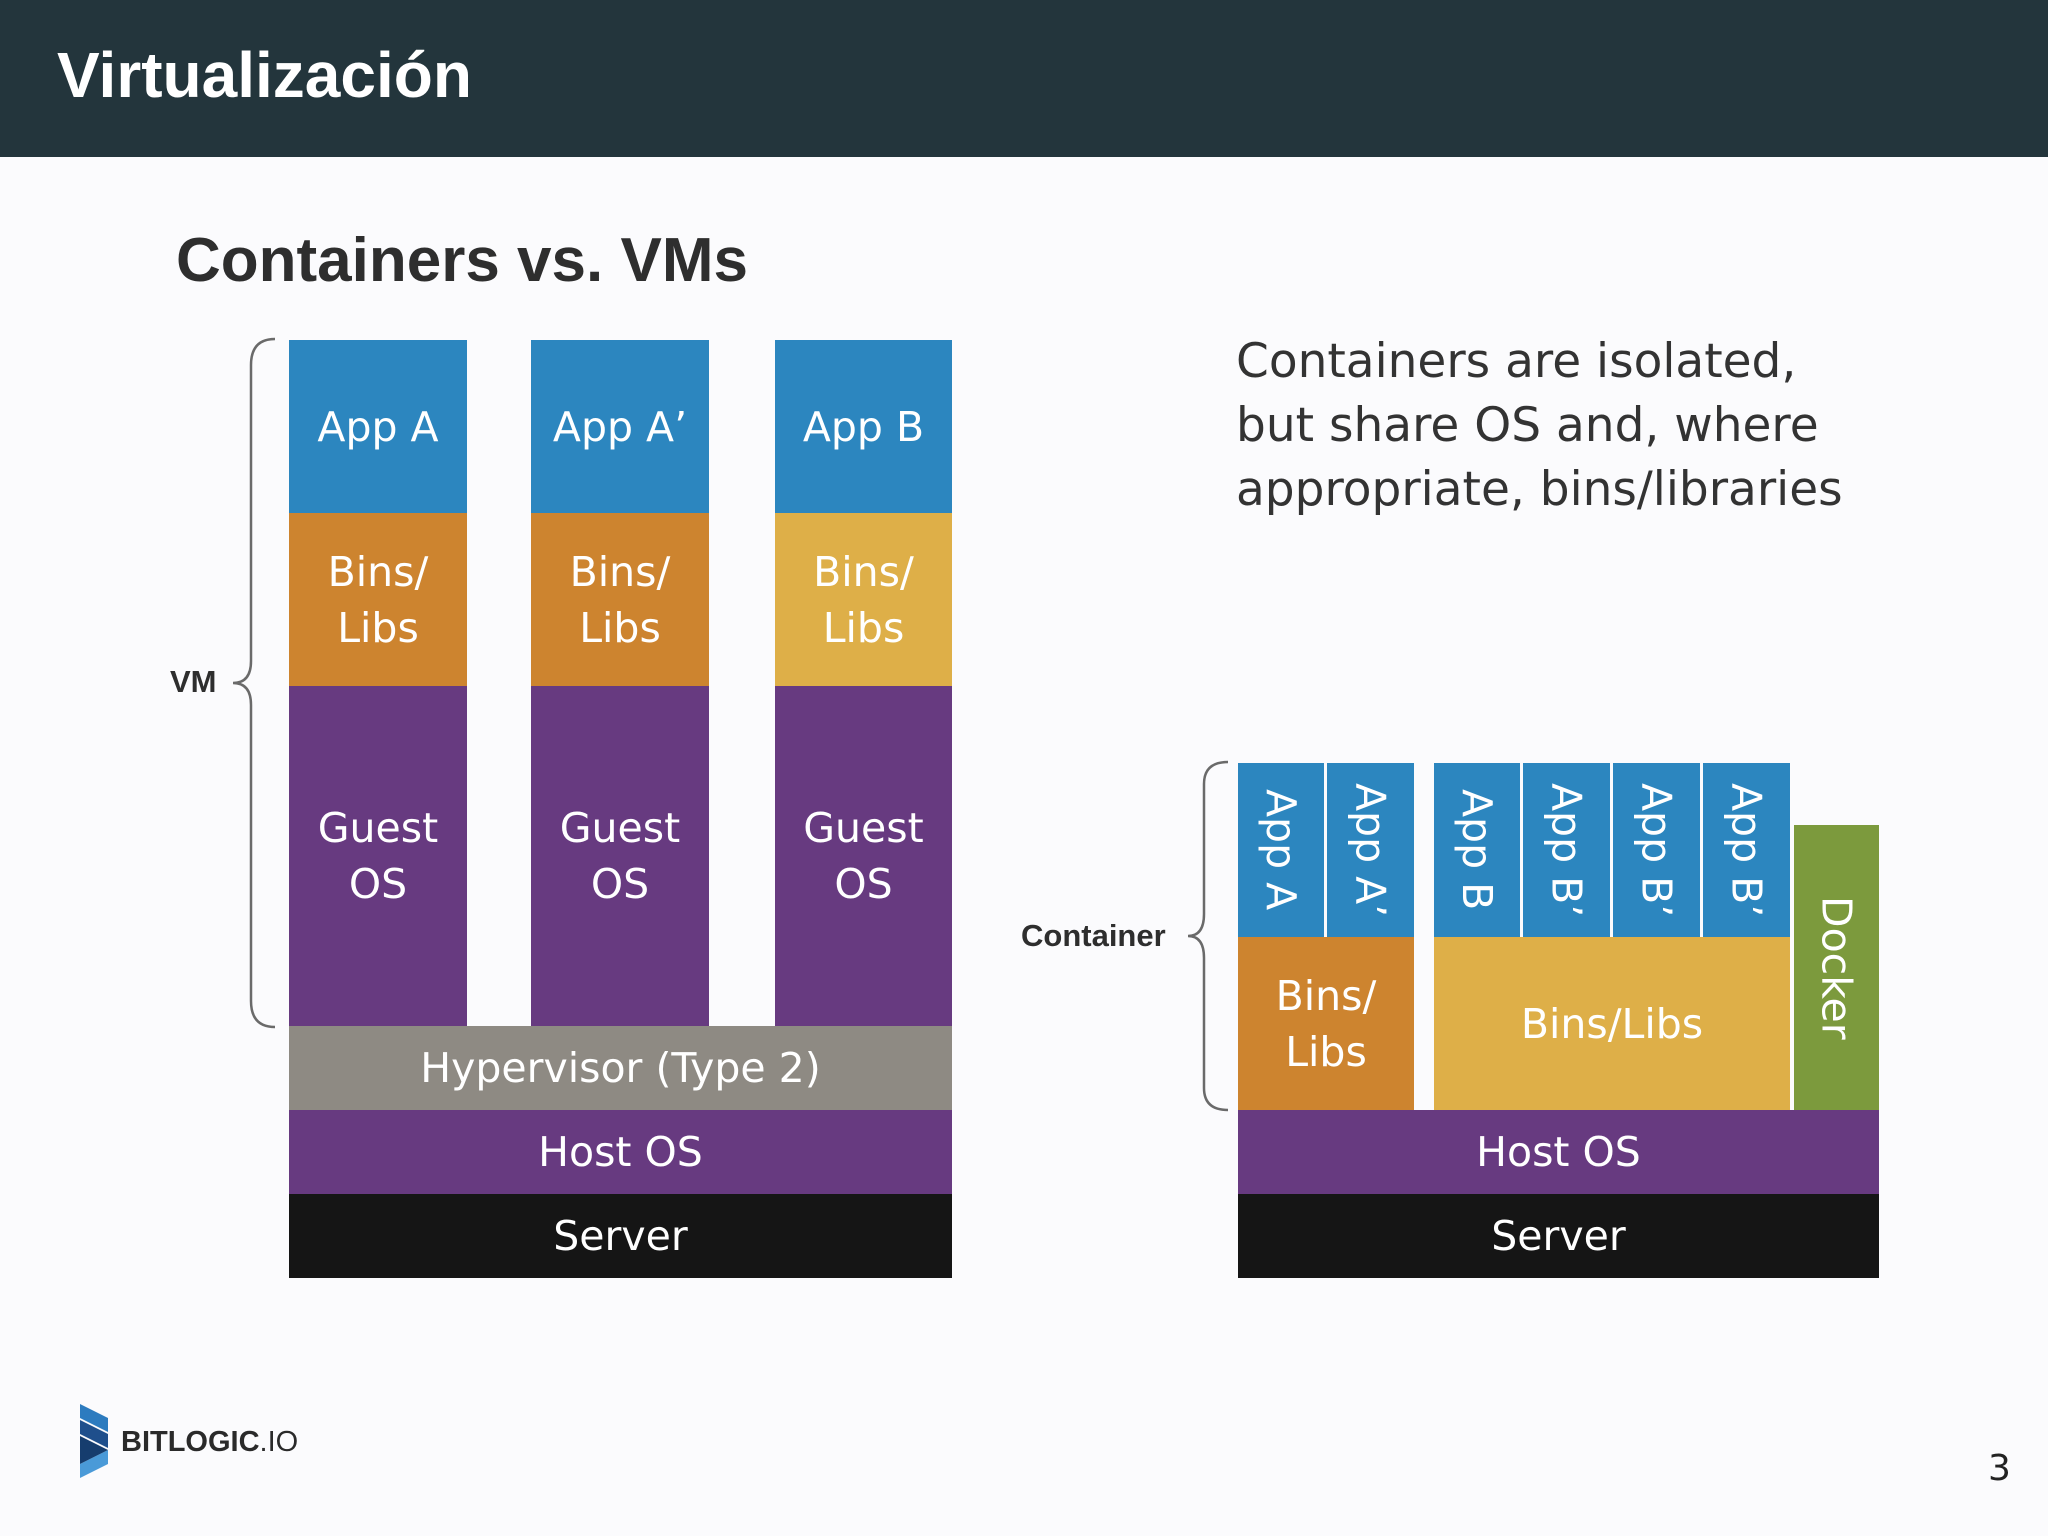 The image size is (2048, 1536). Describe the element at coordinates (279, 1442) in the screenshot. I see `logo-suffix: .IO` at that location.